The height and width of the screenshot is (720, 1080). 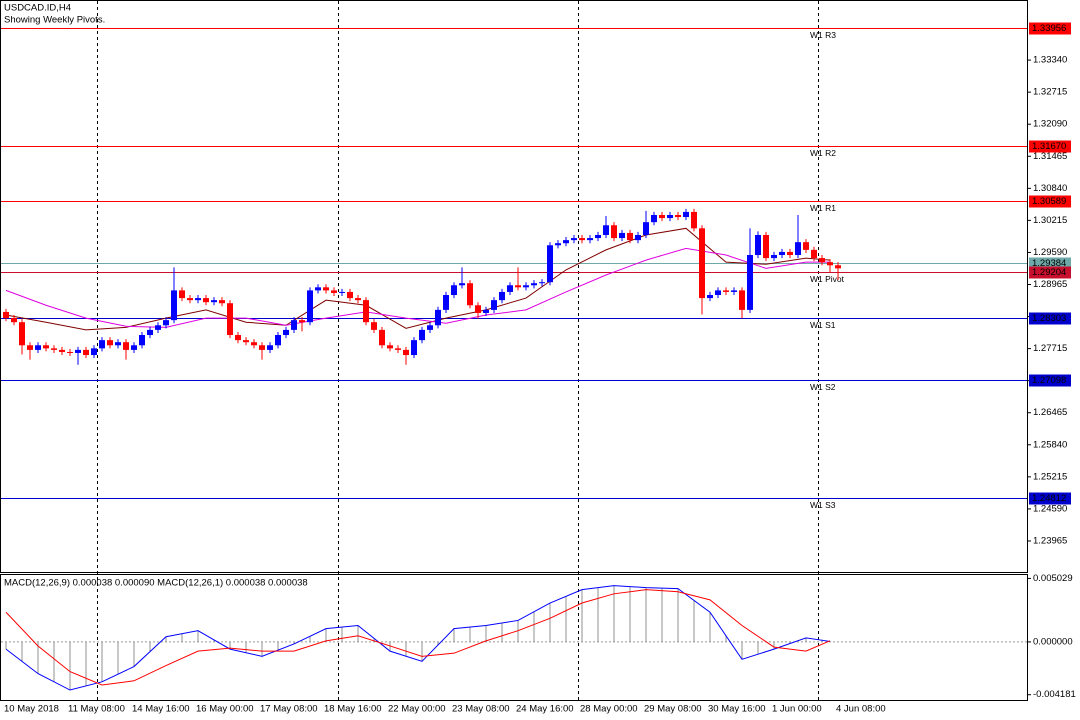 I want to click on level-price-label: 1.24812, so click(x=1049, y=498).